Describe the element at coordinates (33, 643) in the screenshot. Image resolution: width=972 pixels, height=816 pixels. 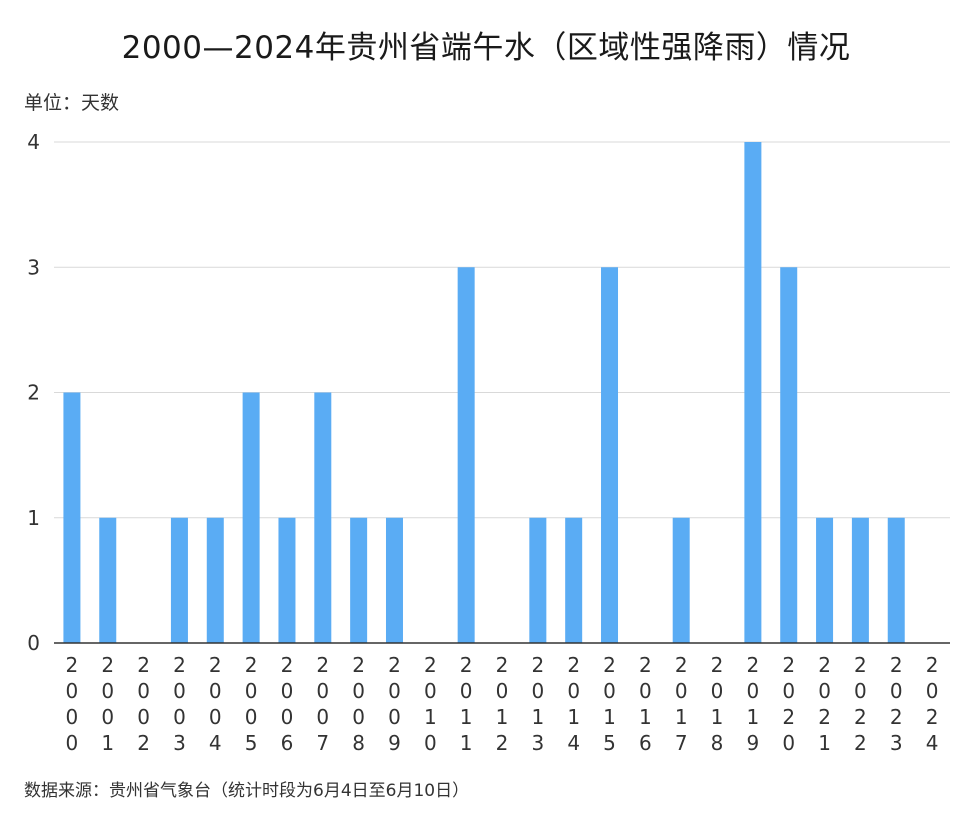
I see `y-tick-label: 0` at that location.